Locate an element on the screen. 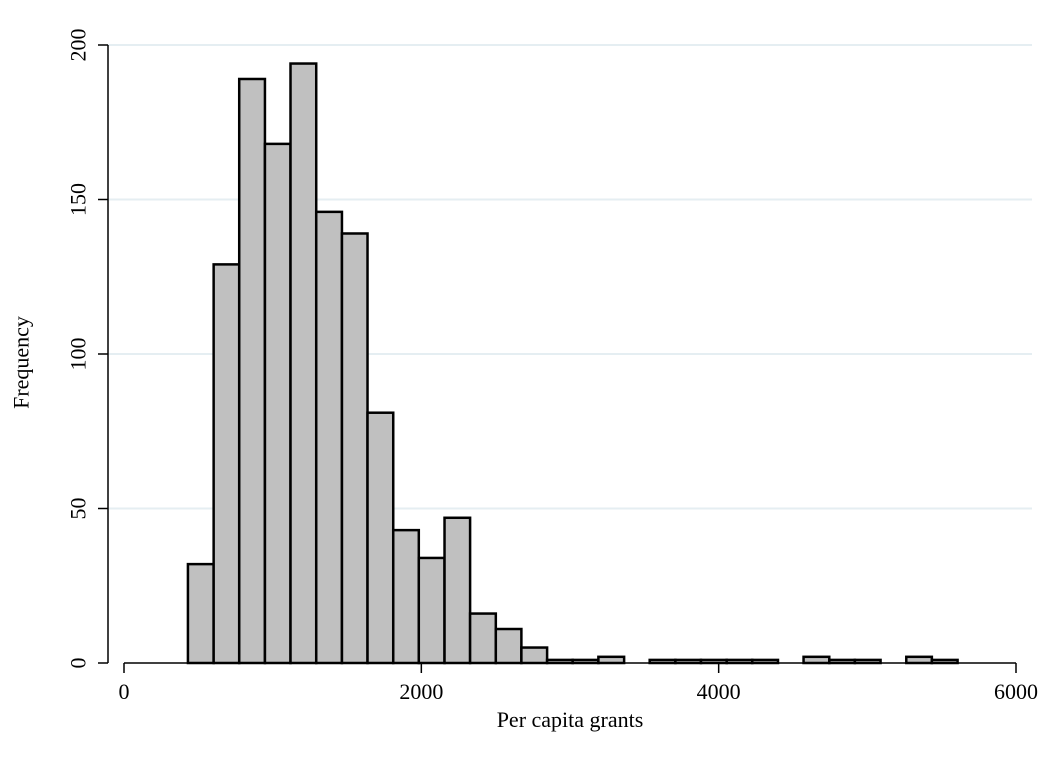 This screenshot has height=767, width=1061. y-axis-ticks: 0 50 100 150 200 is located at coordinates (87, 349).